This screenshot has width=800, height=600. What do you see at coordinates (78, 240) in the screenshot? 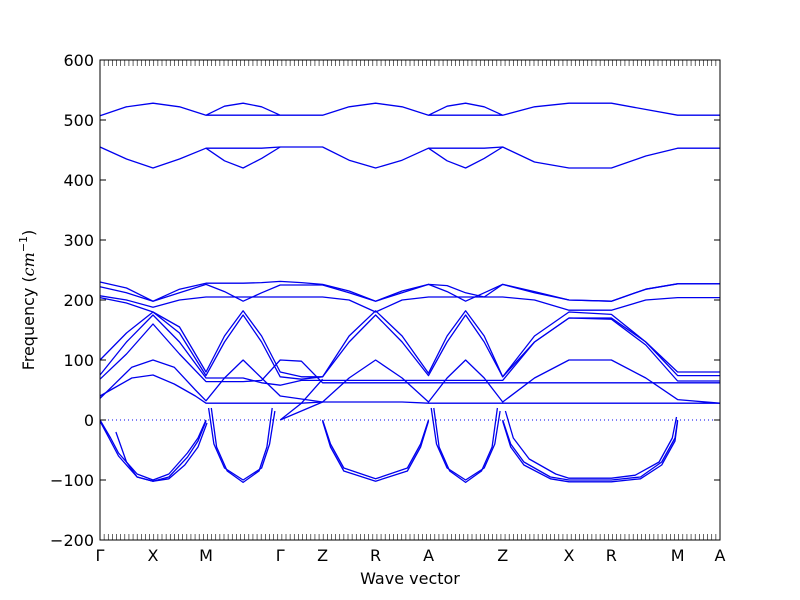
I see `y-tick-label: 300` at bounding box center [78, 240].